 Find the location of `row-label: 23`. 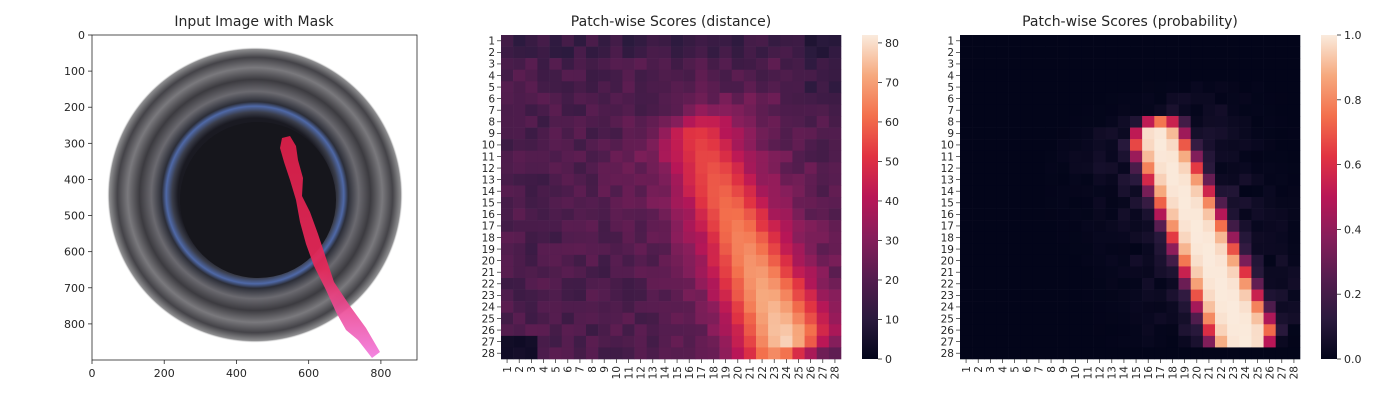

row-label: 23 is located at coordinates (947, 296).